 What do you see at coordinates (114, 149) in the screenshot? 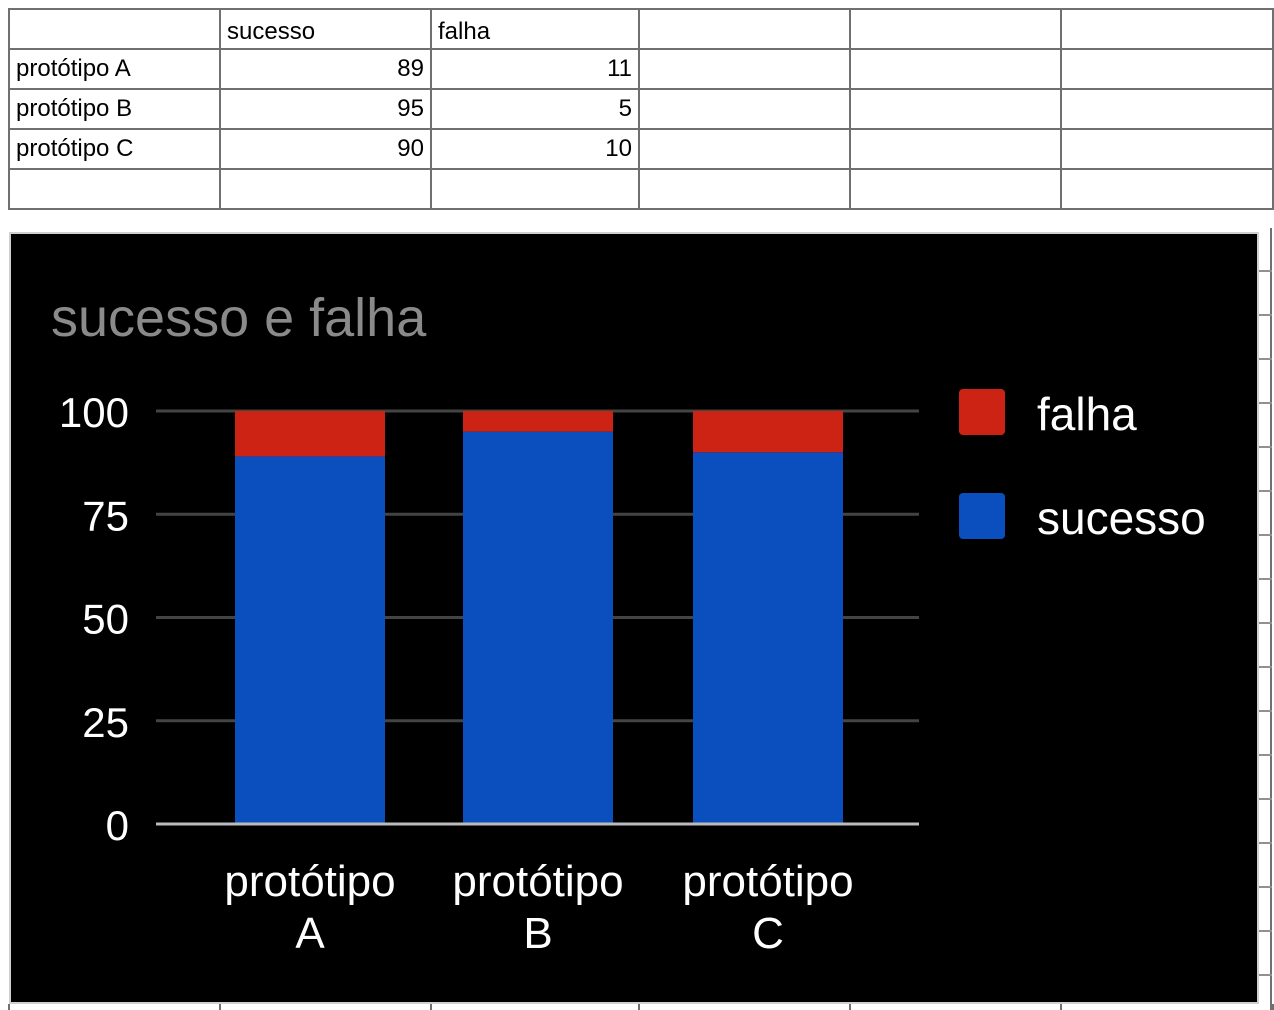
I see `cell-label: protótipo C` at bounding box center [114, 149].